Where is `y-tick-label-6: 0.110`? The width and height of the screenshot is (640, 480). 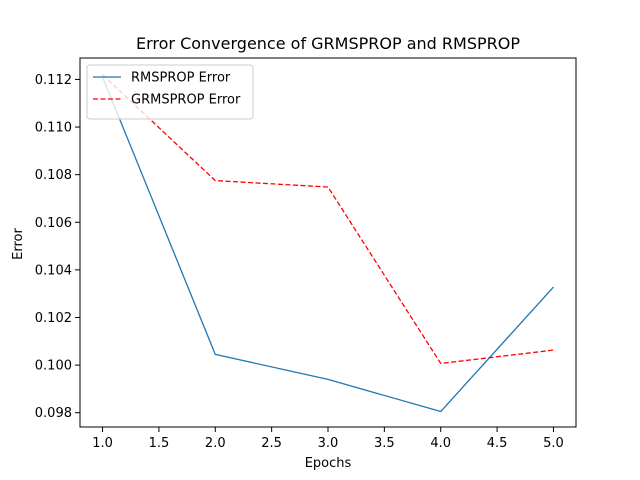
y-tick-label-6: 0.110 is located at coordinates (53, 128).